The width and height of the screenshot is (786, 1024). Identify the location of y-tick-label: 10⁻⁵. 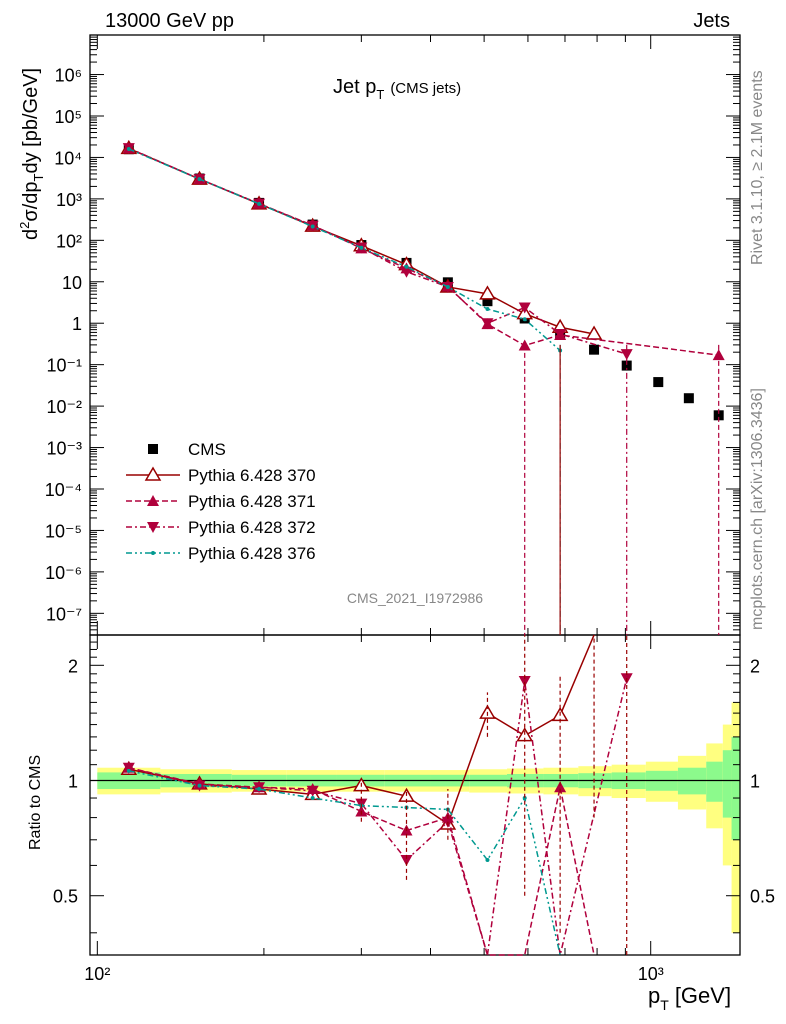
(63, 531).